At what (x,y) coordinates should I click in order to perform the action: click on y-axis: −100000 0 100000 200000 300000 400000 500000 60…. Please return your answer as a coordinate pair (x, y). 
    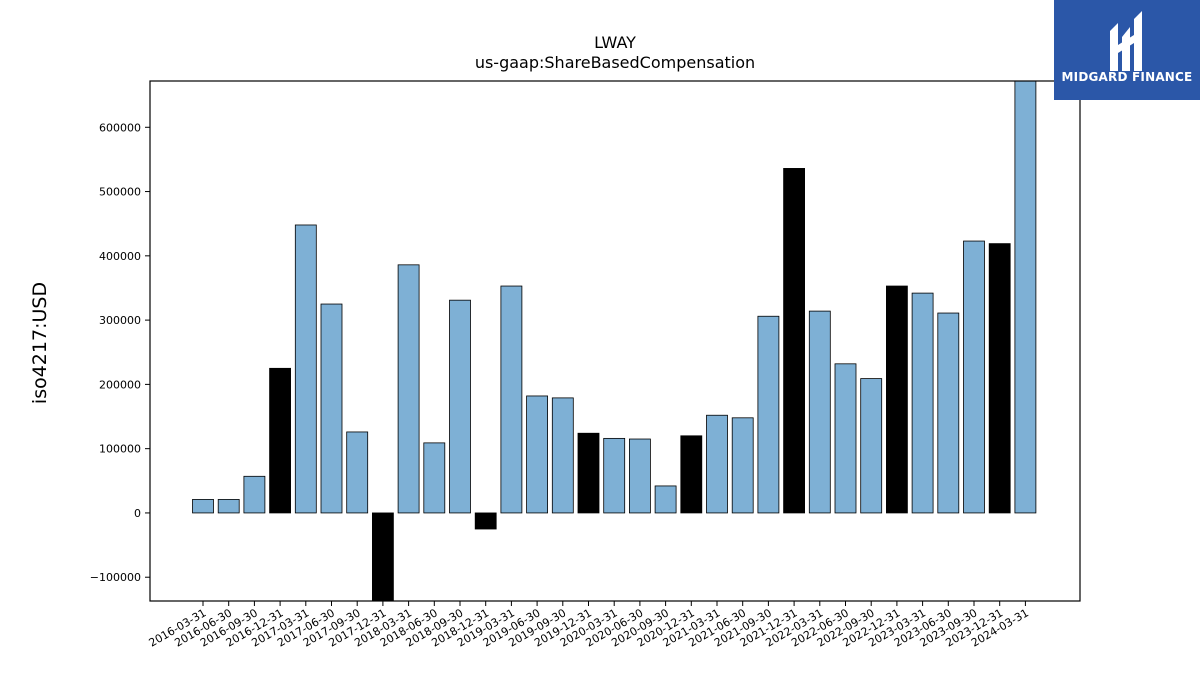
    Looking at the image, I should click on (120, 352).